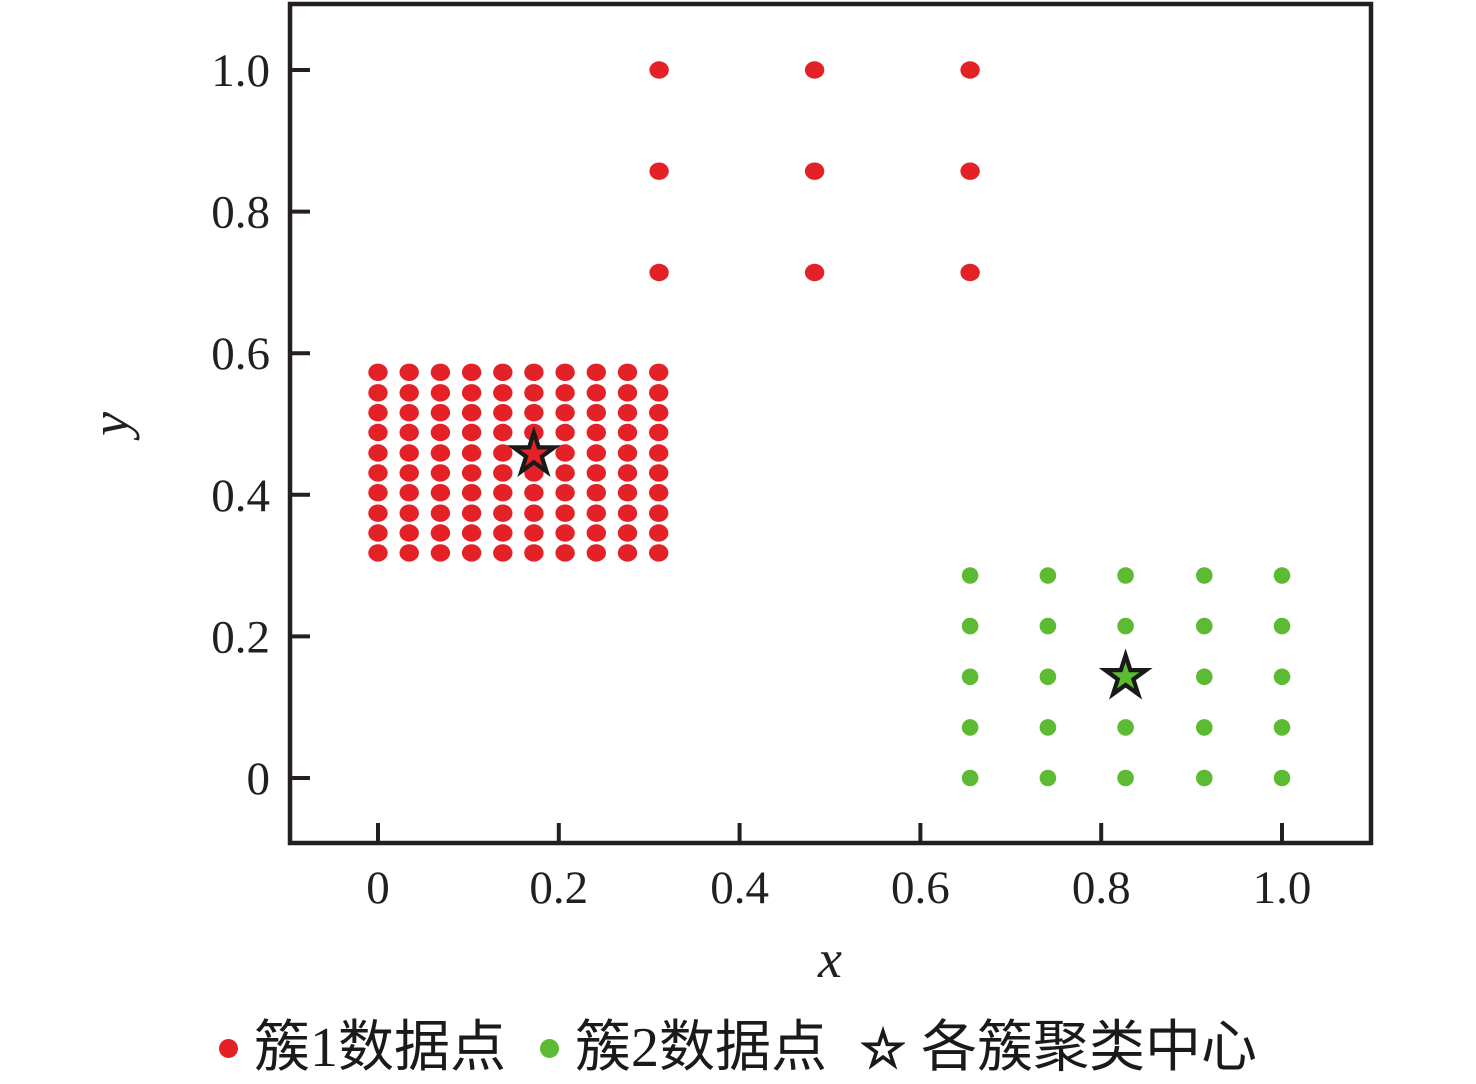  Describe the element at coordinates (1101, 888) in the screenshot. I see `x-tick-label: 0.8` at that location.